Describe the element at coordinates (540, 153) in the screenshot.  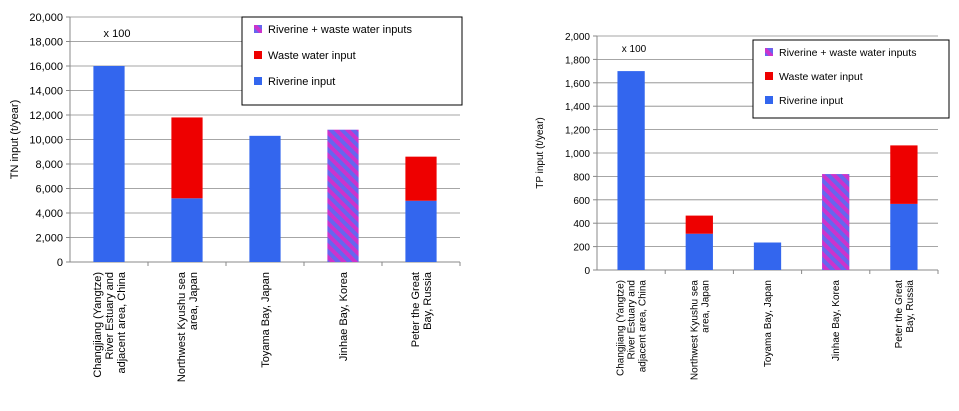
I see `y-axis-label: TP input (t/year)` at that location.